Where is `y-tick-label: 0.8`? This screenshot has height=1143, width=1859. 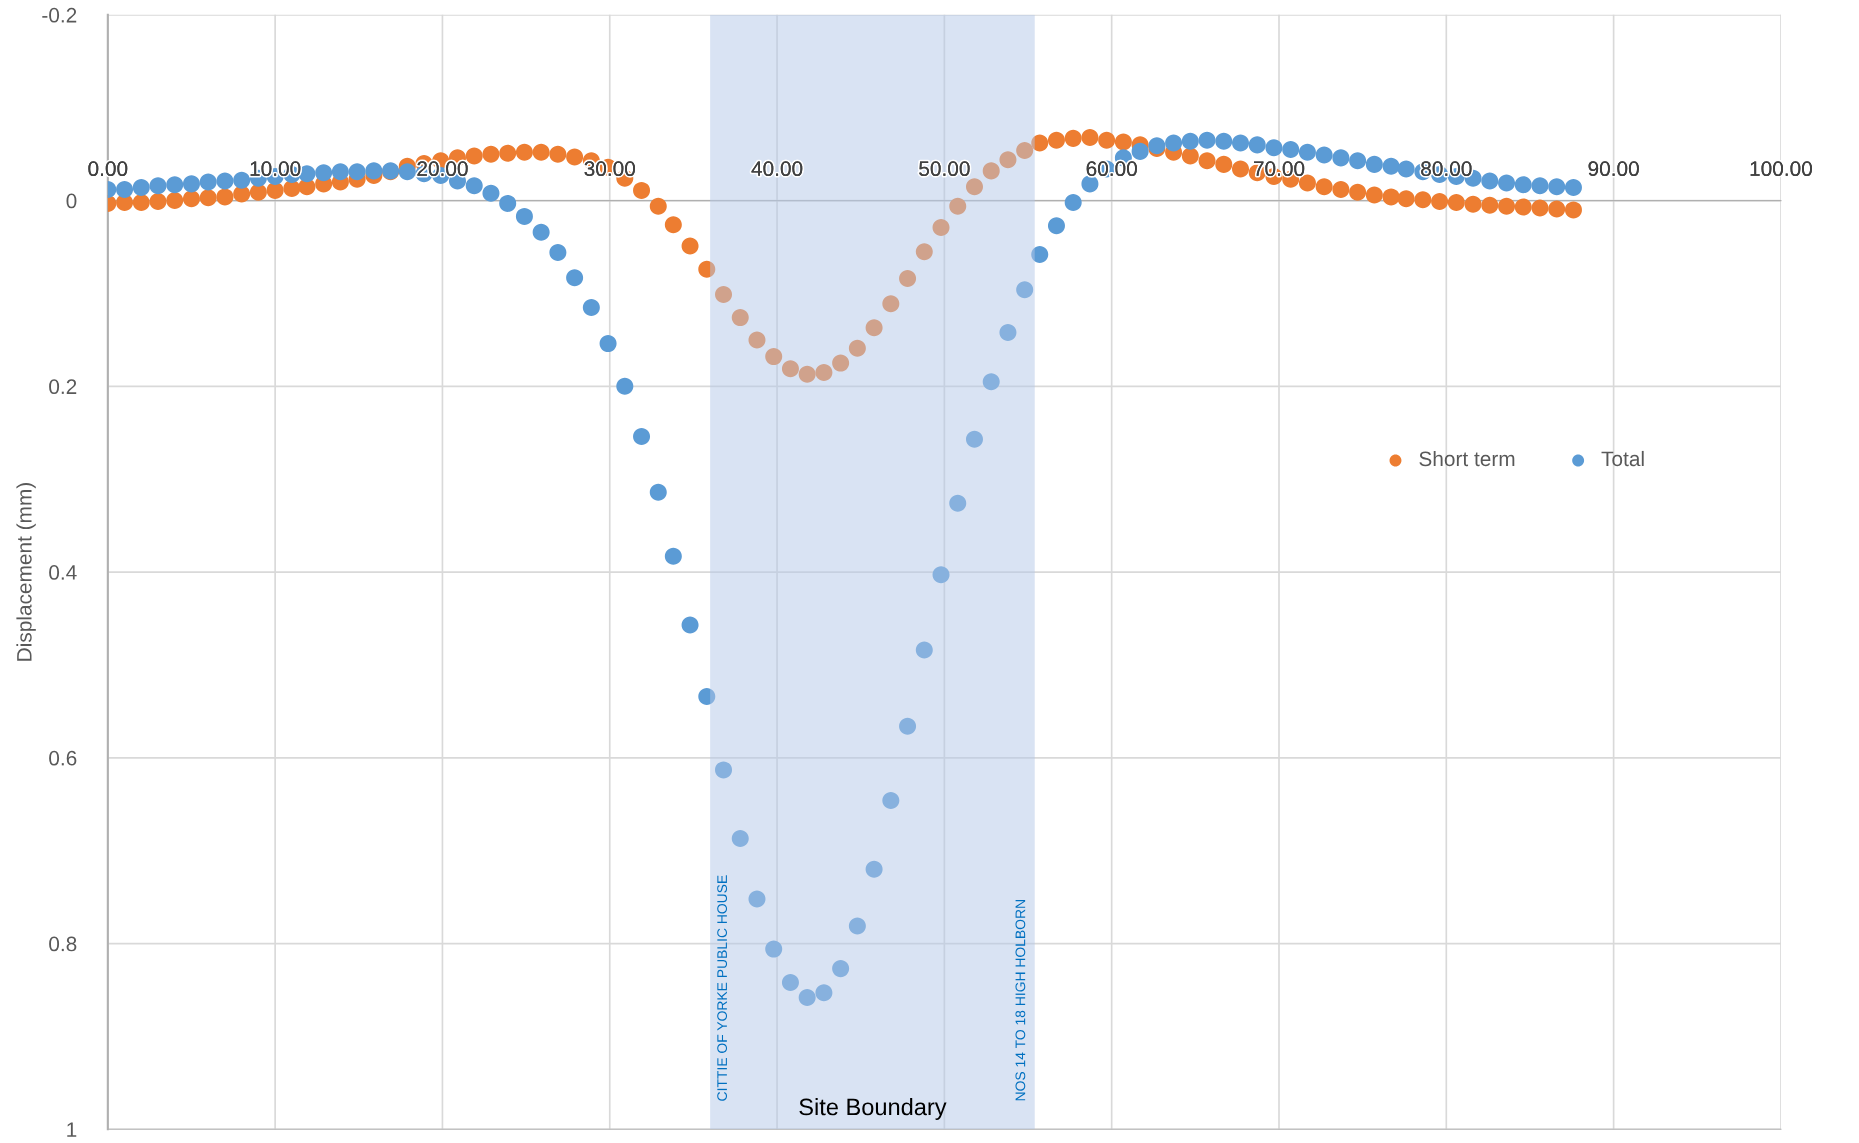 y-tick-label: 0.8 is located at coordinates (63, 944).